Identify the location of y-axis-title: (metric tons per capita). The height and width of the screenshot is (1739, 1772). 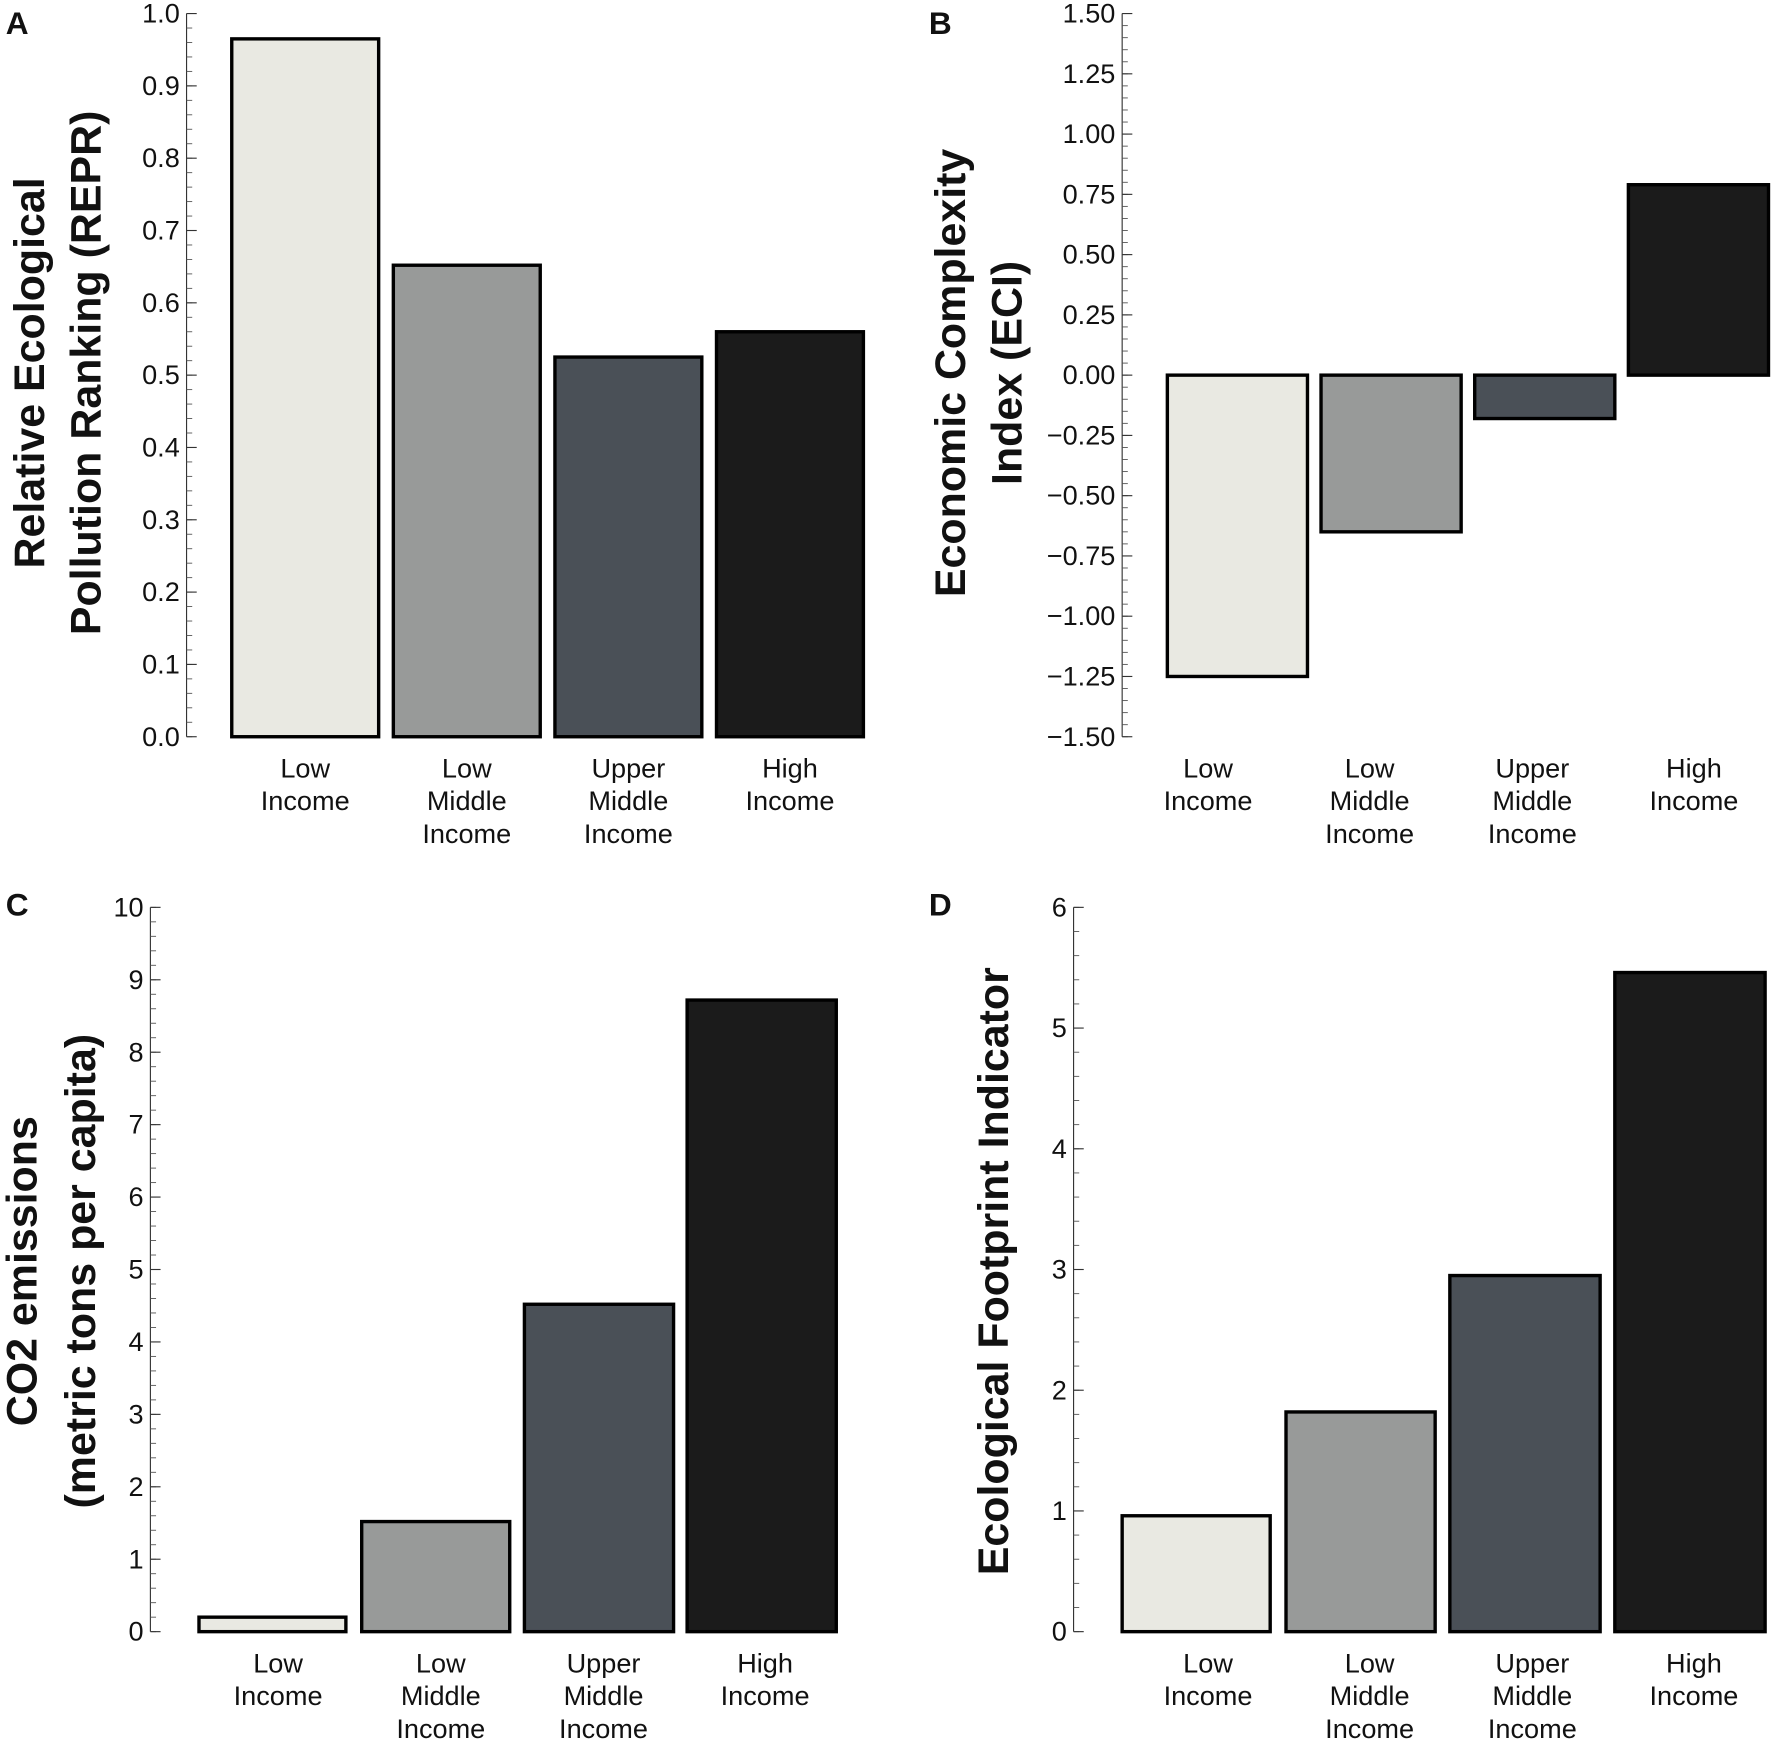
(81, 1271).